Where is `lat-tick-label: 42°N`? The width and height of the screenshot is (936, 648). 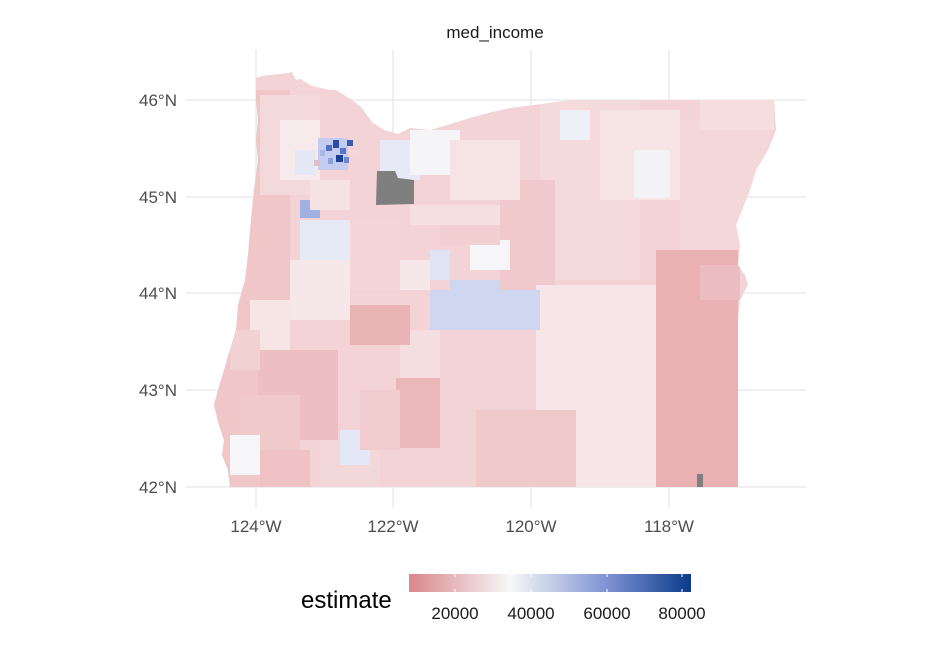
lat-tick-label: 42°N is located at coordinates (158, 487).